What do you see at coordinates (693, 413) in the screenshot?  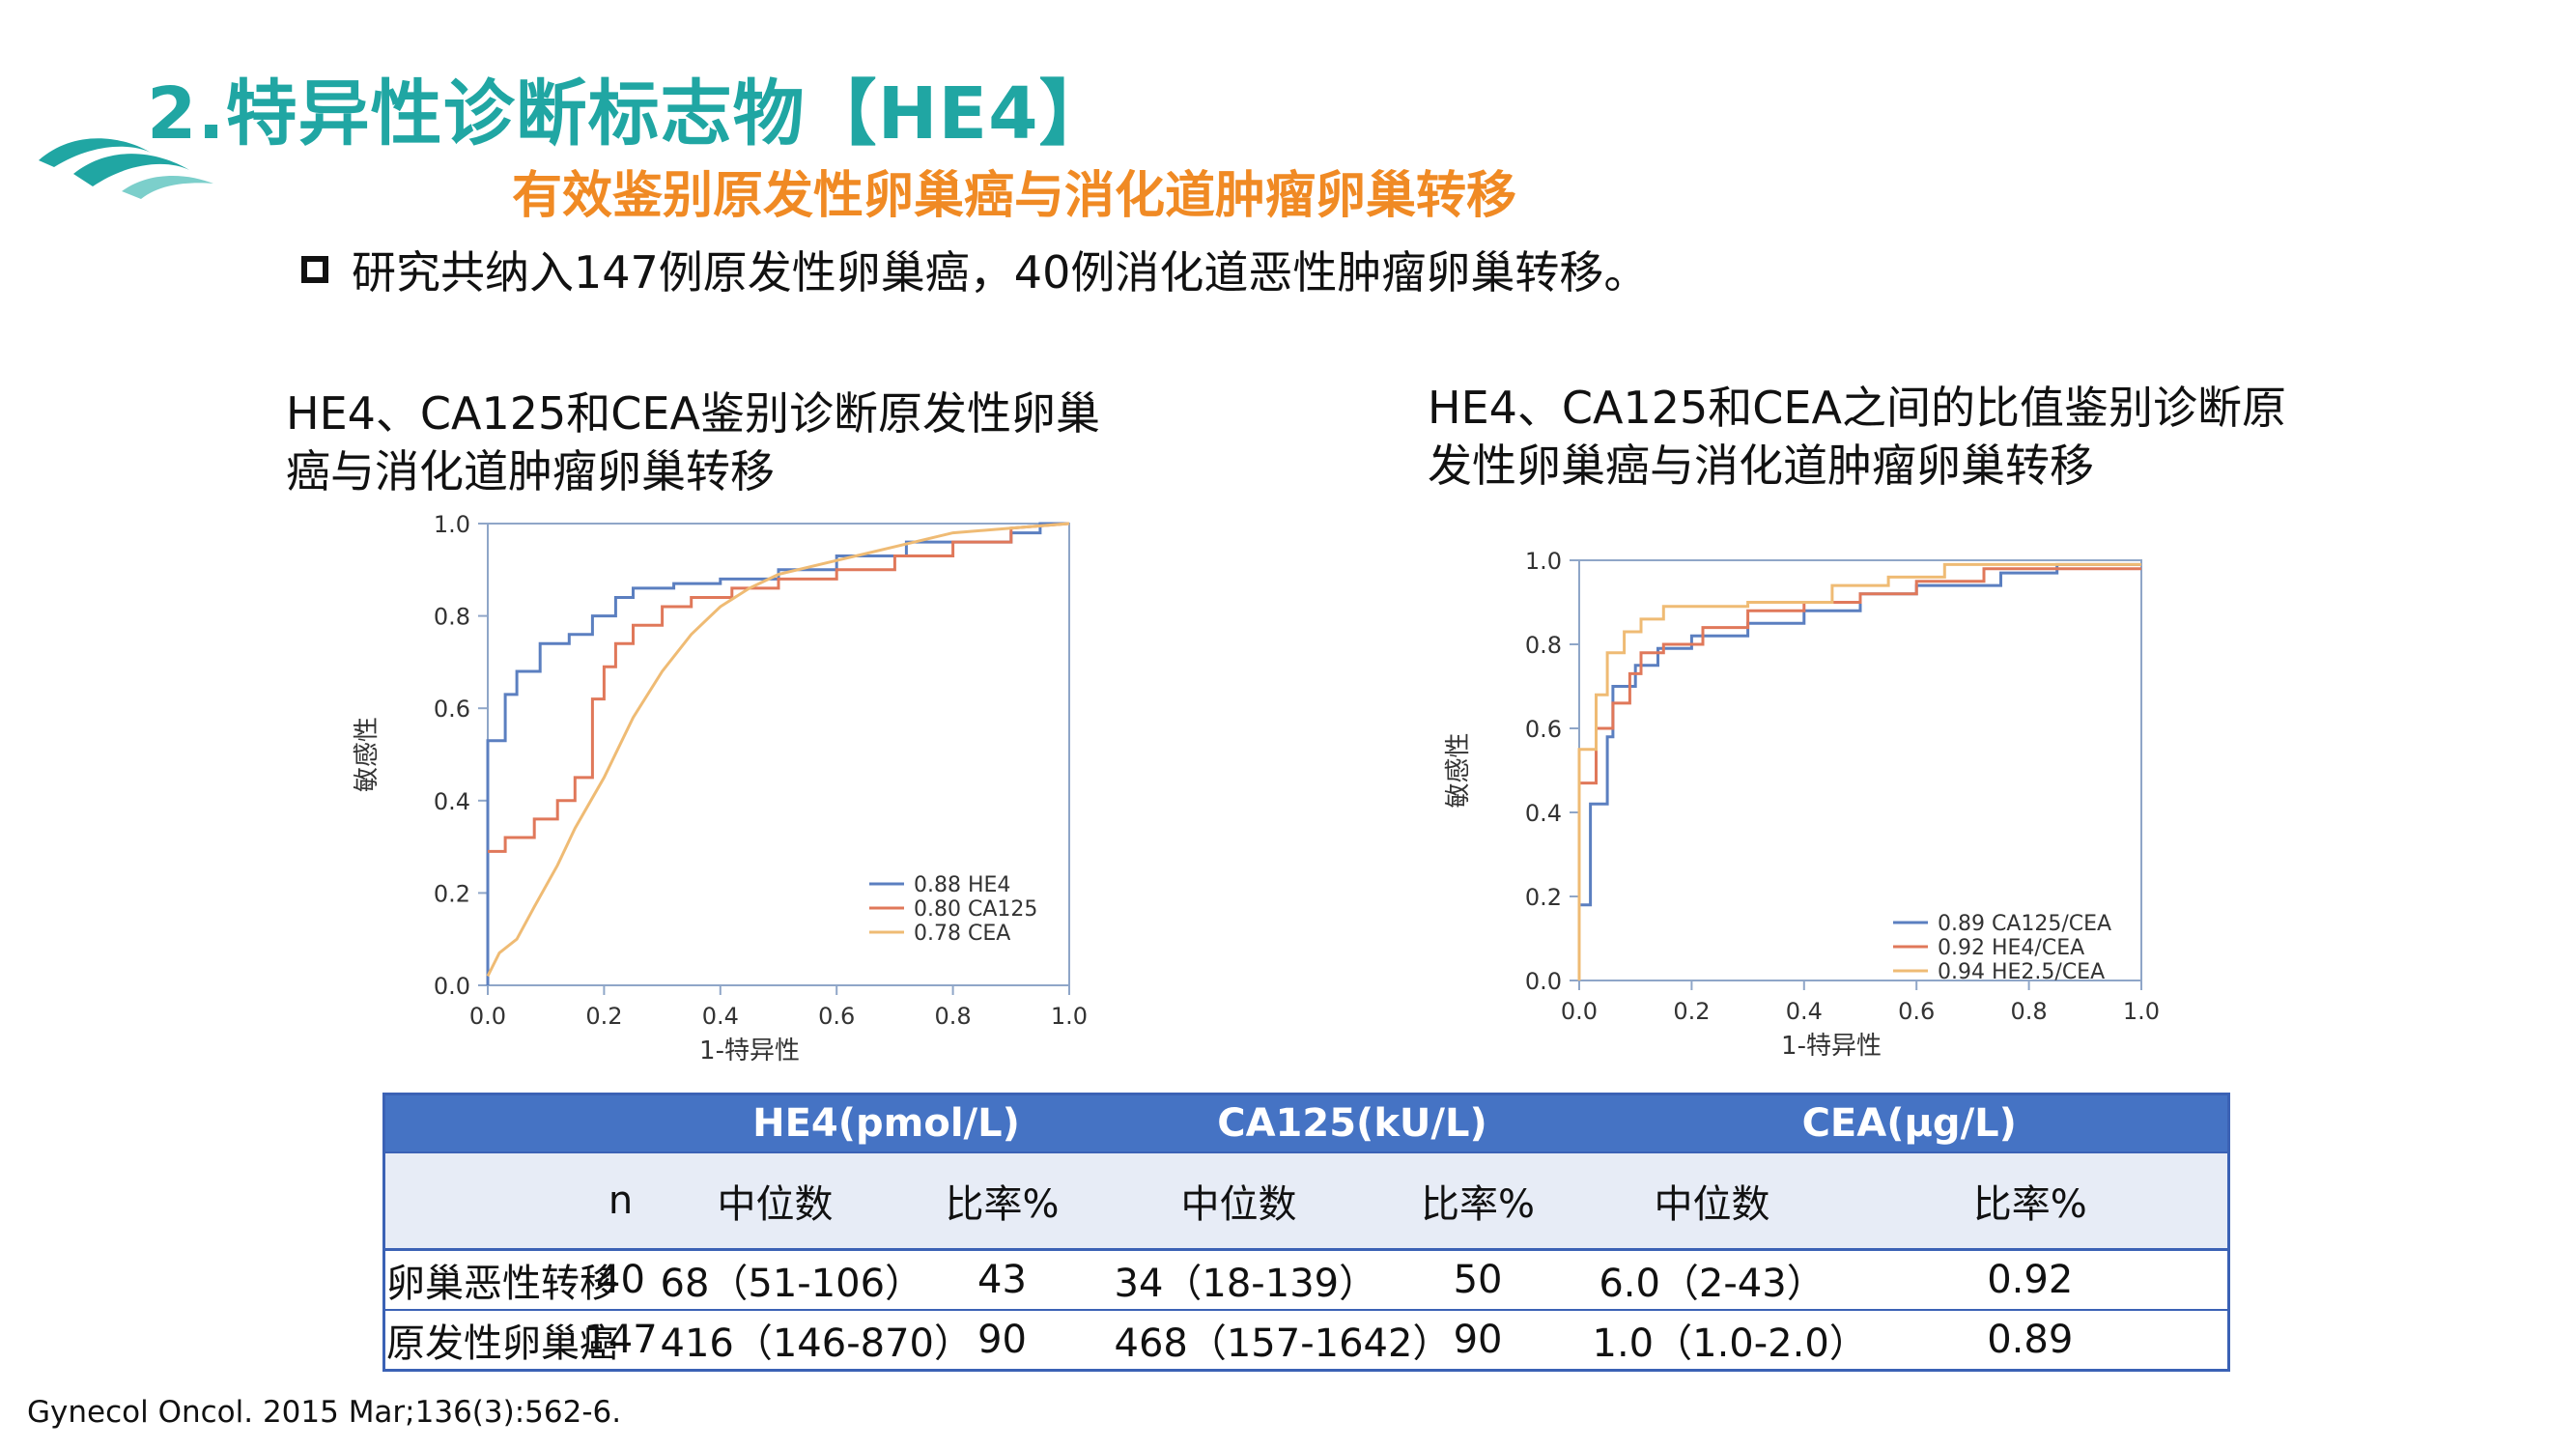 I see `left-chart-caption-line1: HE4、CA125和CEA鉴别诊断原发性卵巢` at bounding box center [693, 413].